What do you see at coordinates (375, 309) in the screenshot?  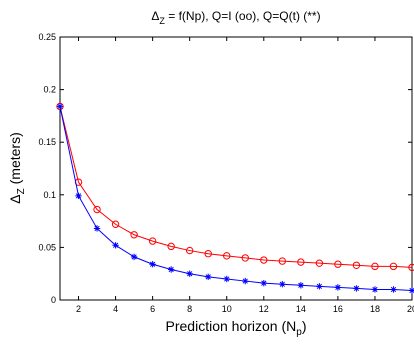 I see `x-tick-label: 18` at bounding box center [375, 309].